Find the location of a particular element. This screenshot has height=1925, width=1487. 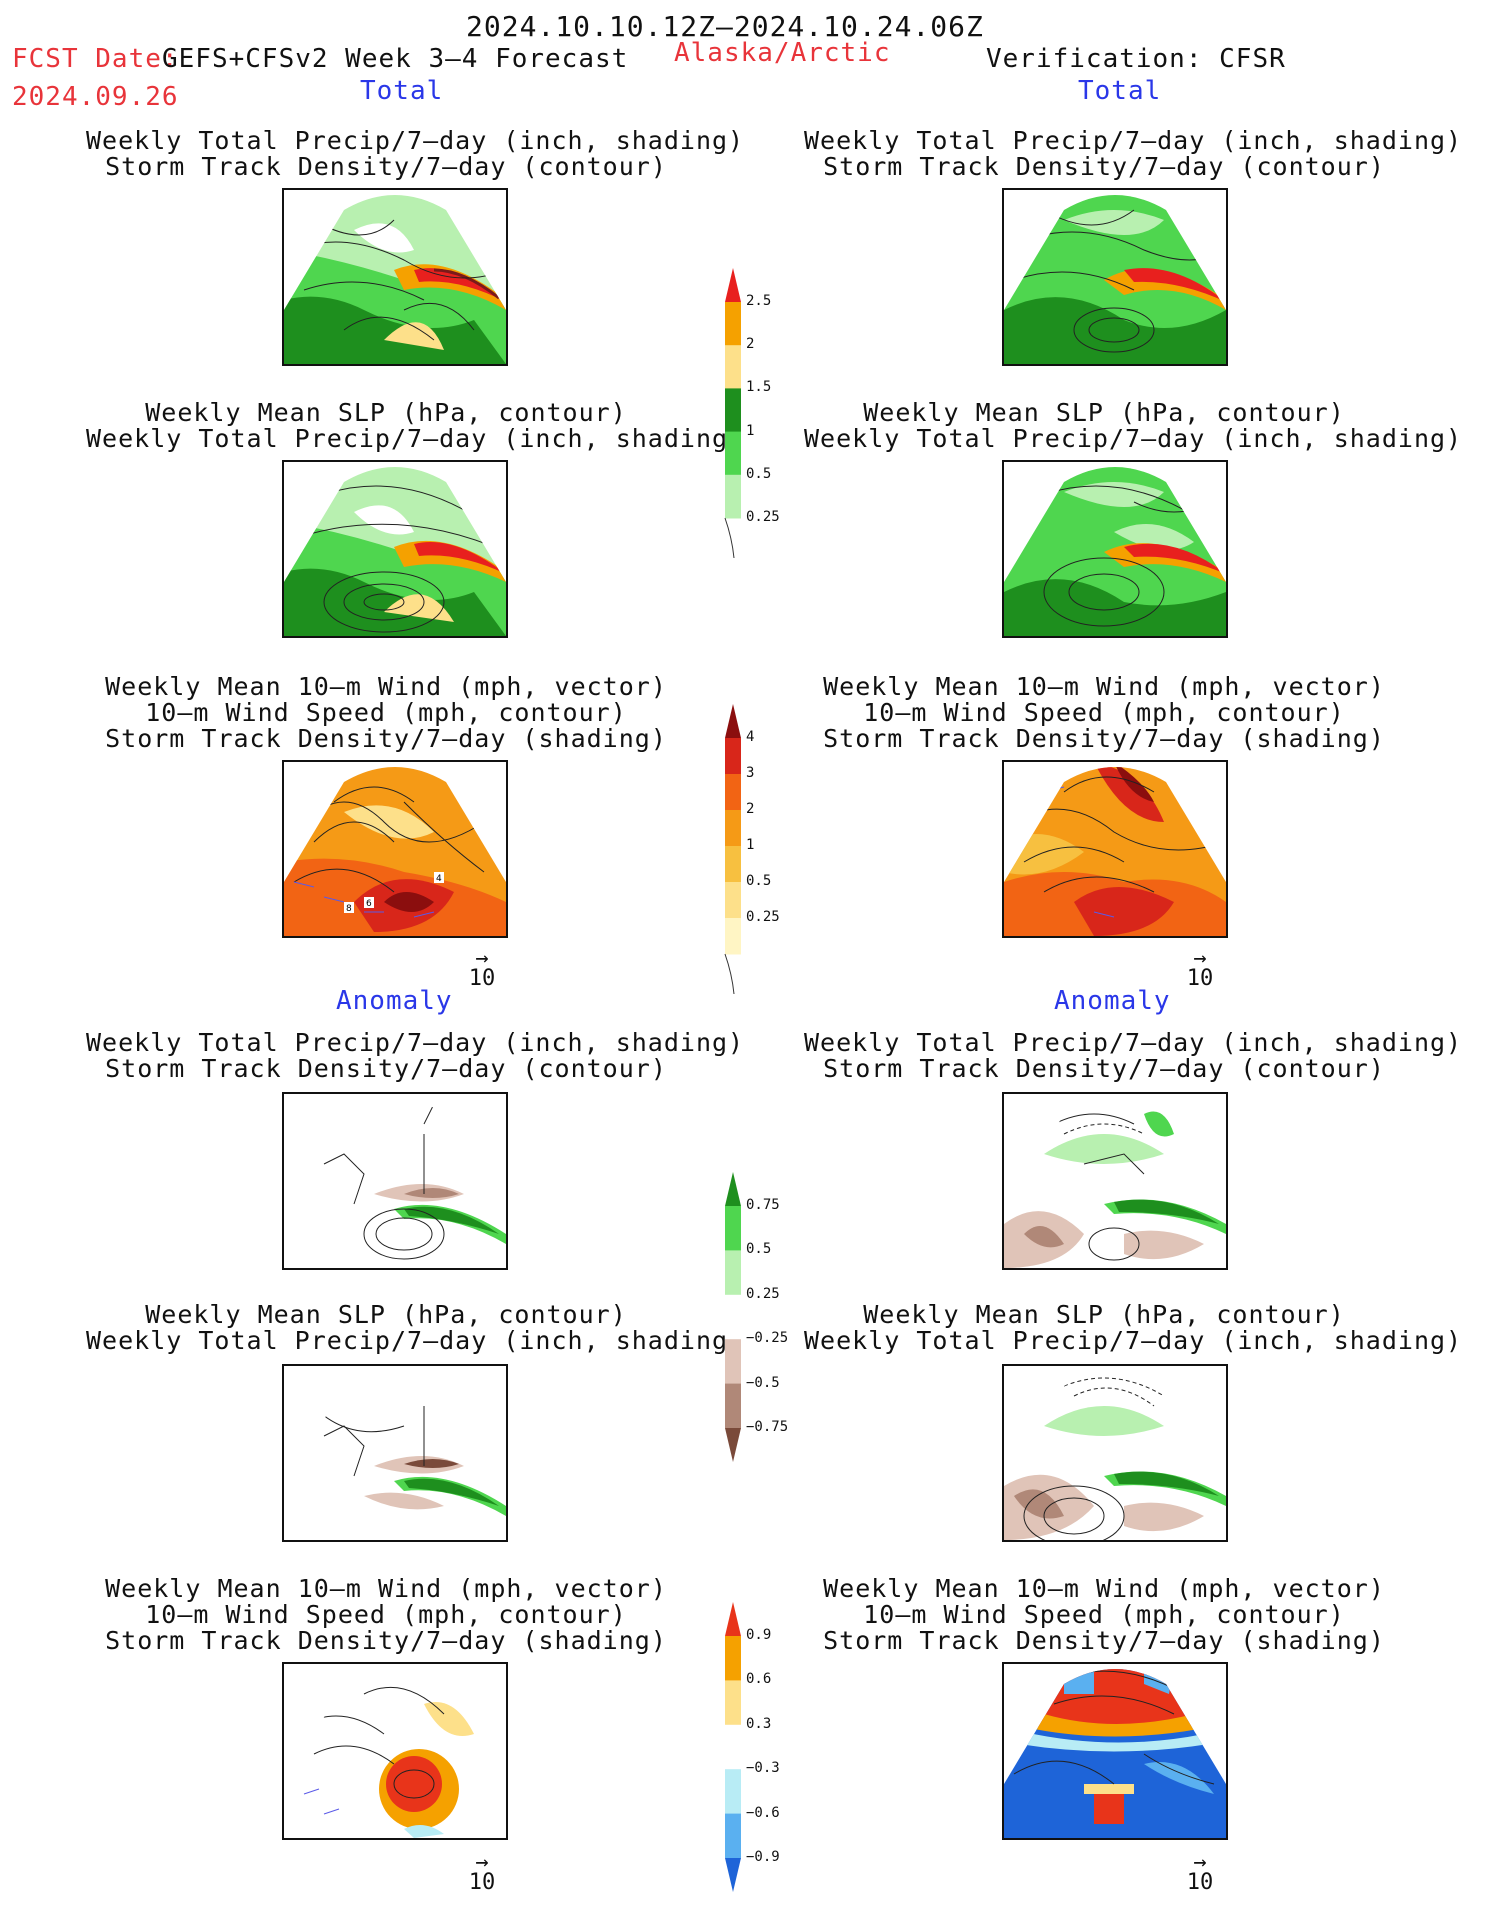

colorbar-label: 0.3 is located at coordinates (759, 1723).